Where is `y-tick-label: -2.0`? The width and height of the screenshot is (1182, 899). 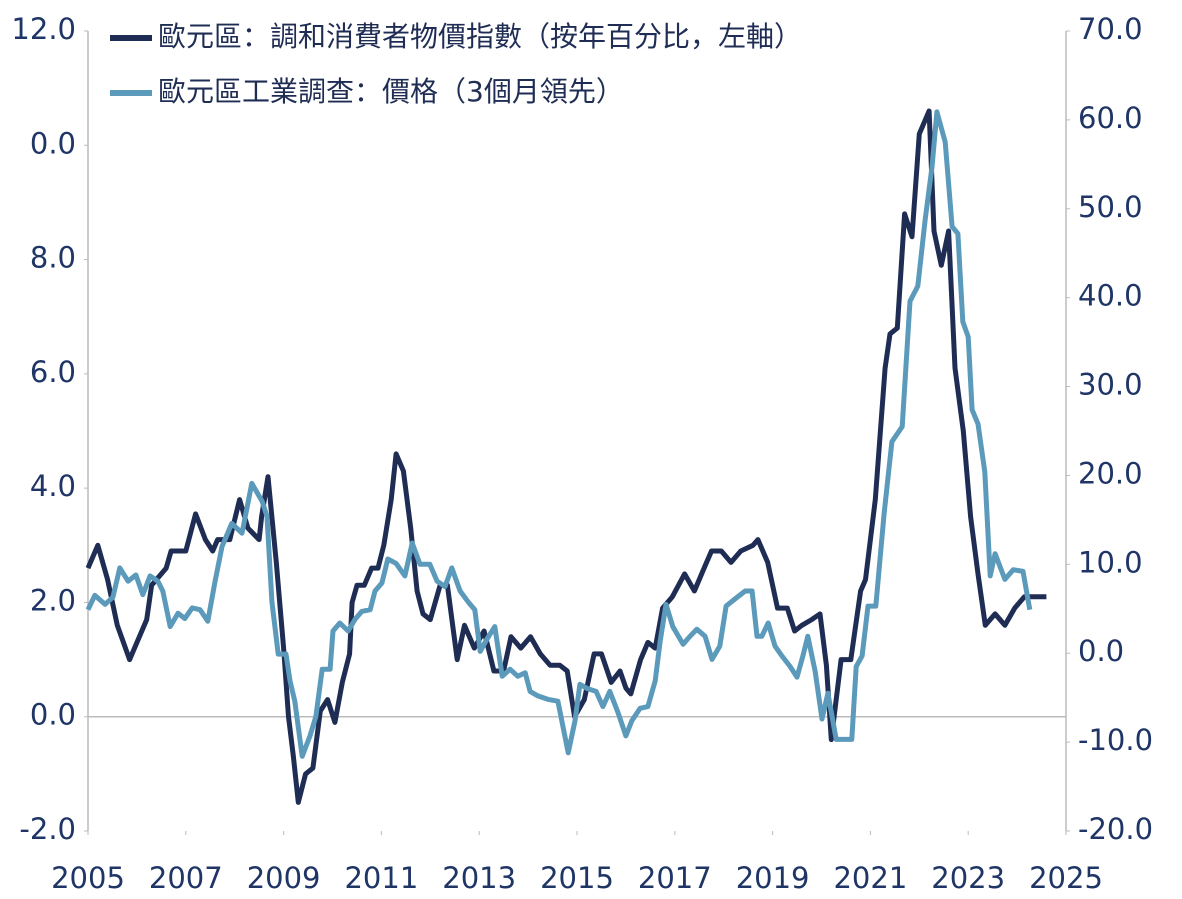
y-tick-label: -2.0 is located at coordinates (47, 829).